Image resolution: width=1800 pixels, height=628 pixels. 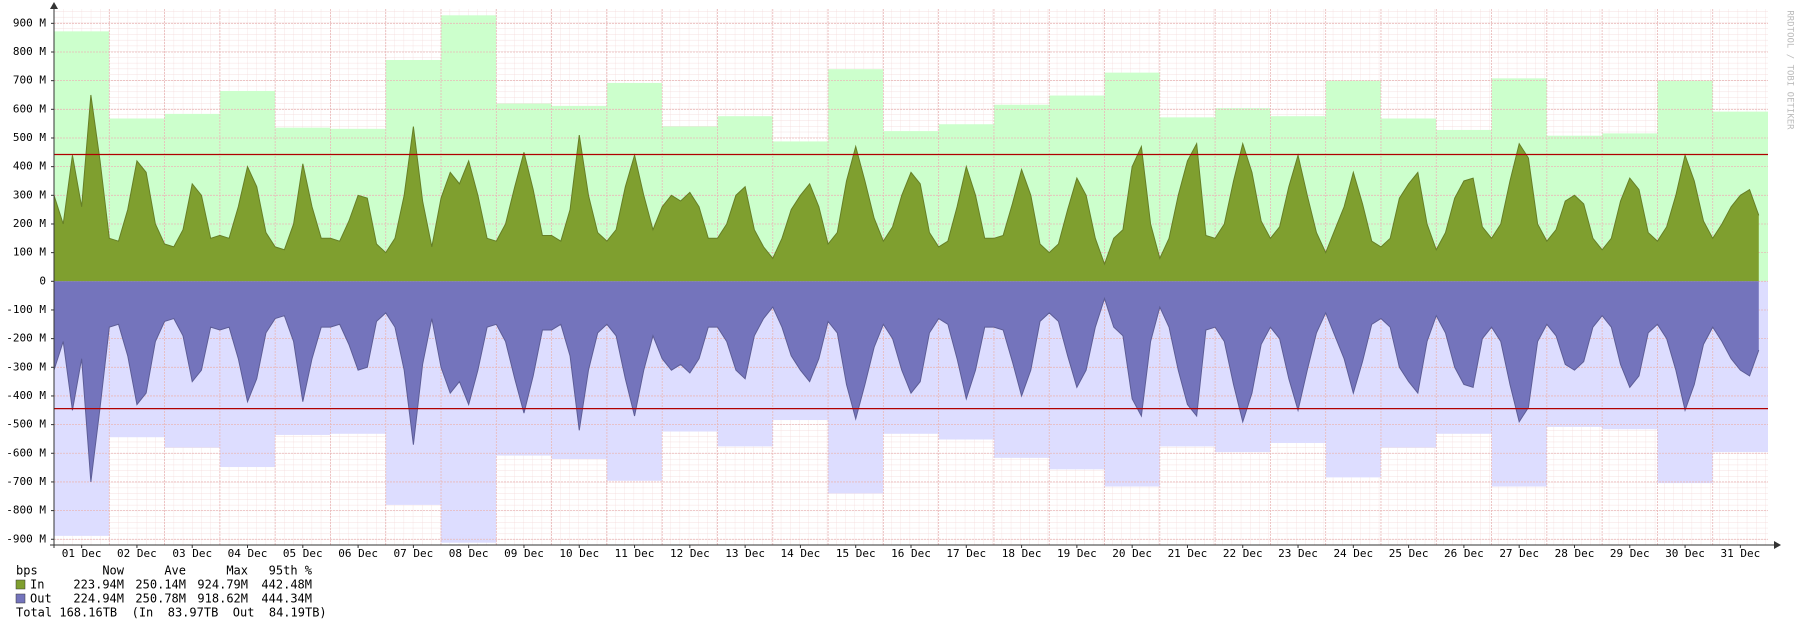 What do you see at coordinates (1132, 553) in the screenshot?
I see `x-tick-label: 20 Dec` at bounding box center [1132, 553].